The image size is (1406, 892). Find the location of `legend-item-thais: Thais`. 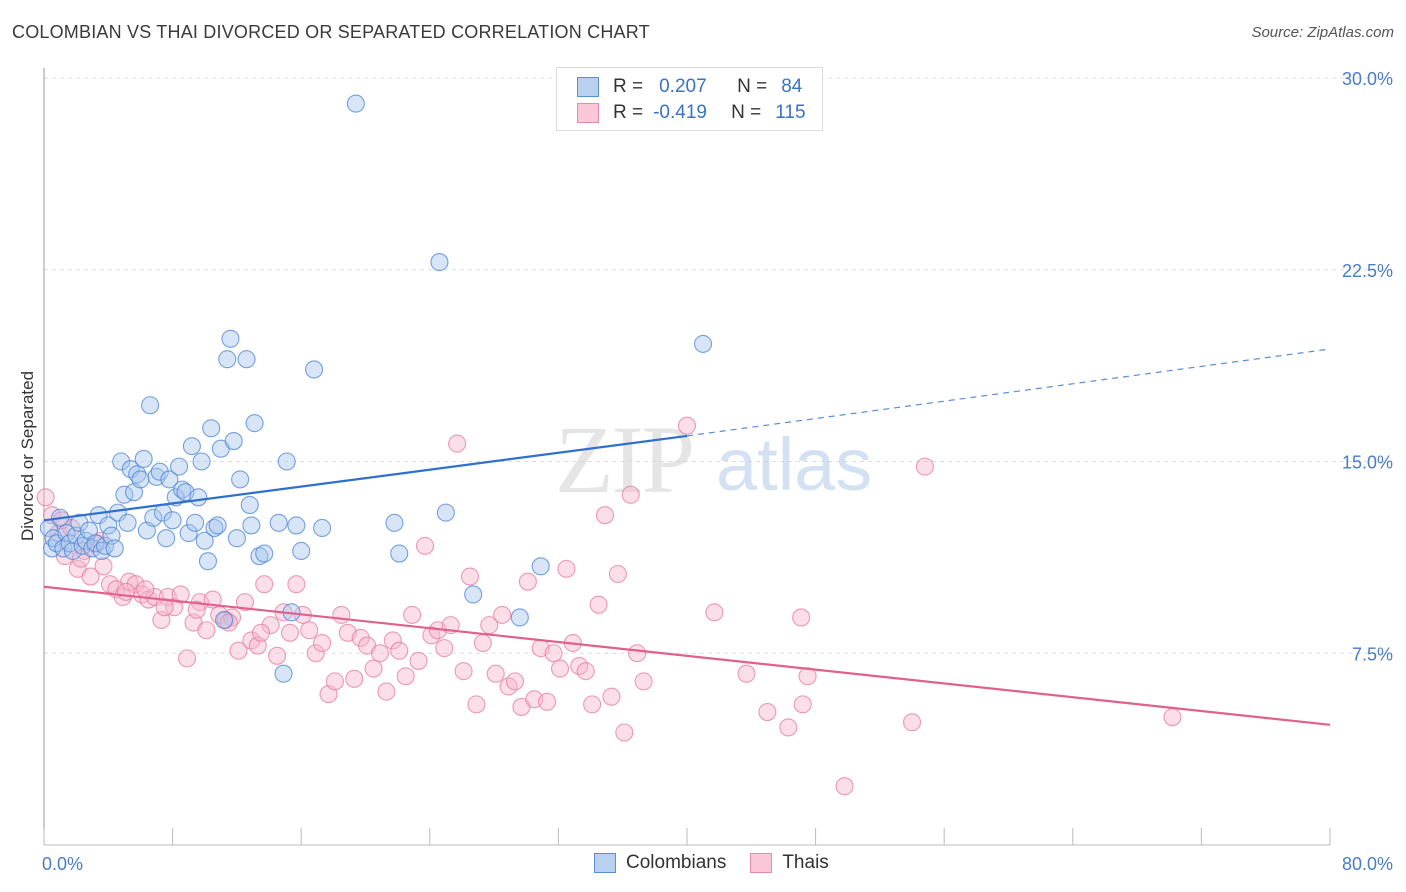

legend-item-thais: Thais is located at coordinates (789, 863).